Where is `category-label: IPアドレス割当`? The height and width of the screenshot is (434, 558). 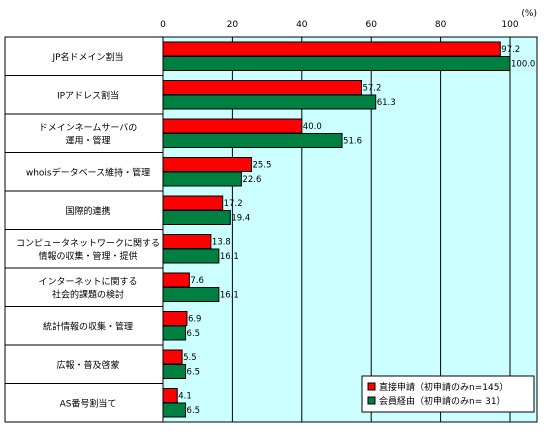
category-label: IPアドレス割当 is located at coordinates (88, 95).